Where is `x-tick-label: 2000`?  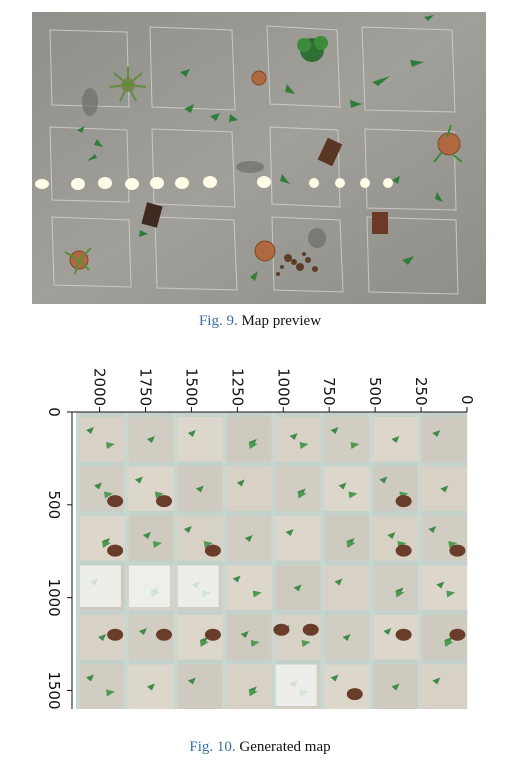 x-tick-label: 2000 is located at coordinates (100, 387).